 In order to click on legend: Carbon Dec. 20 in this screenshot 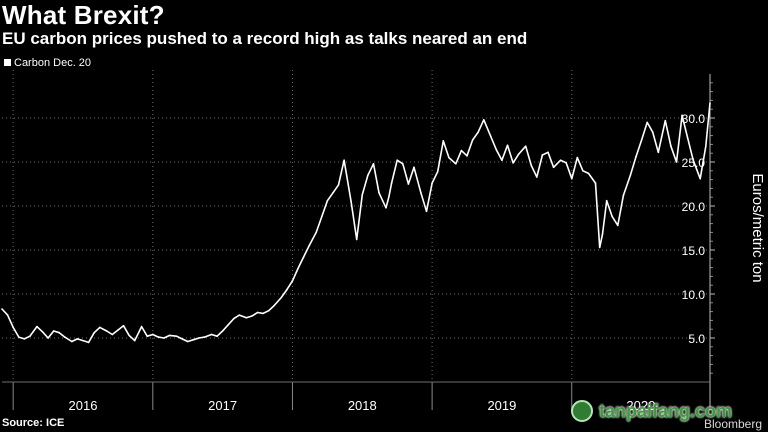, I will do `click(47, 63)`.